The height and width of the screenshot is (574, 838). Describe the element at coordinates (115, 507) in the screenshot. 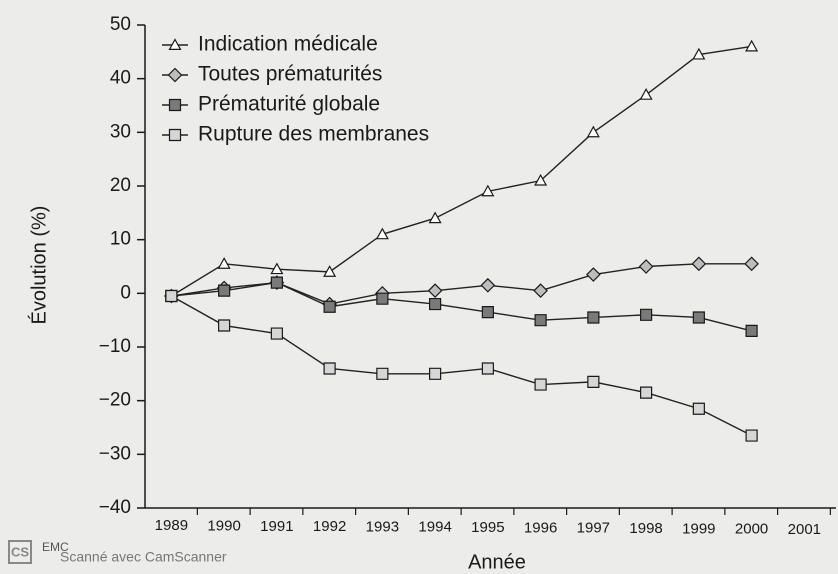

I see `y-tick-label: −40` at that location.